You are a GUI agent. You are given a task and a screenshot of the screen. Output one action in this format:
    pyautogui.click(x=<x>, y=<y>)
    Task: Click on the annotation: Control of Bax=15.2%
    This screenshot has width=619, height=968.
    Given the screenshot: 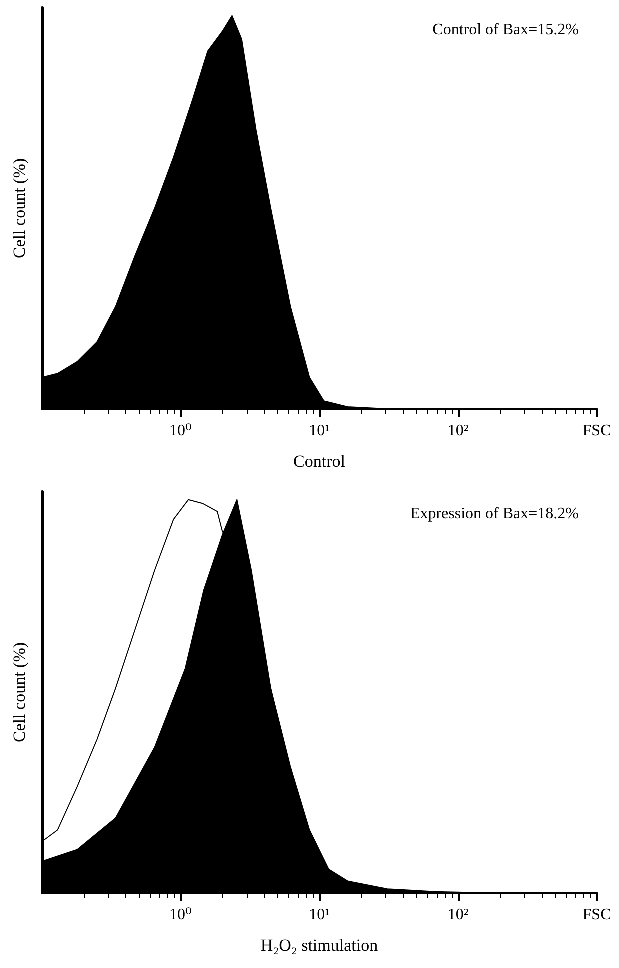 What is the action you would take?
    pyautogui.click(x=505, y=30)
    